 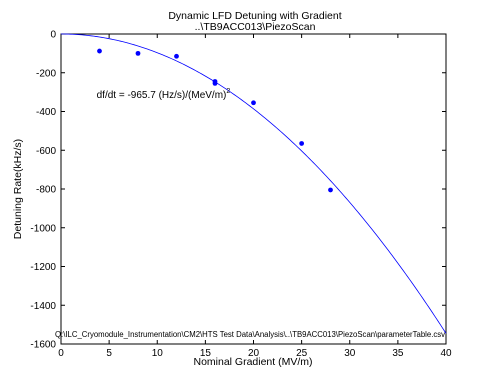 What do you see at coordinates (446, 353) in the screenshot?
I see `x-tick-label: 40` at bounding box center [446, 353].